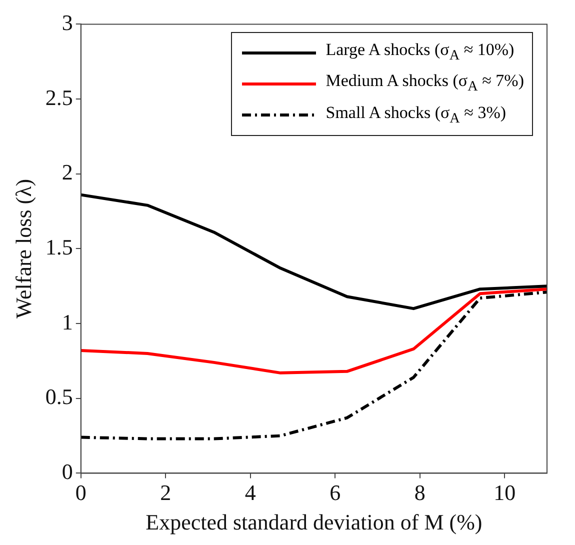  What do you see at coordinates (59, 97) in the screenshot?
I see `y-tick-label: 2.5` at bounding box center [59, 97].